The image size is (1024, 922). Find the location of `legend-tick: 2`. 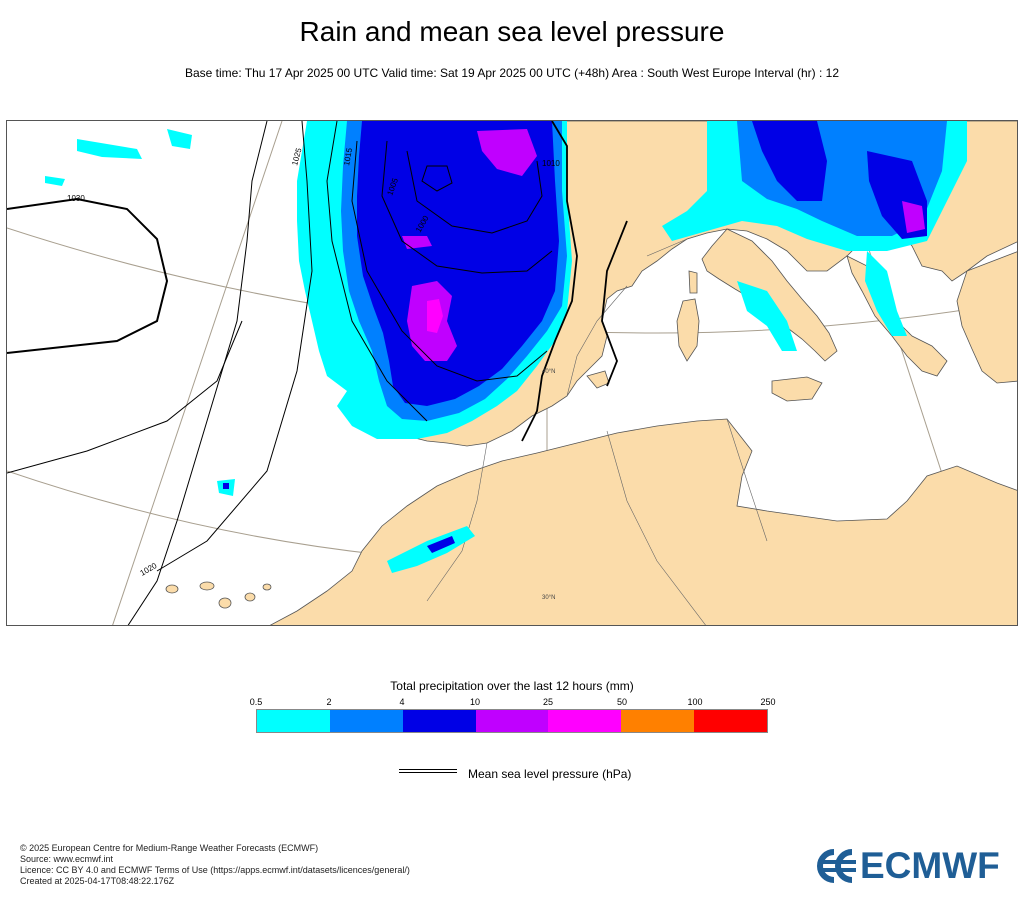

legend-tick: 2 is located at coordinates (329, 702).